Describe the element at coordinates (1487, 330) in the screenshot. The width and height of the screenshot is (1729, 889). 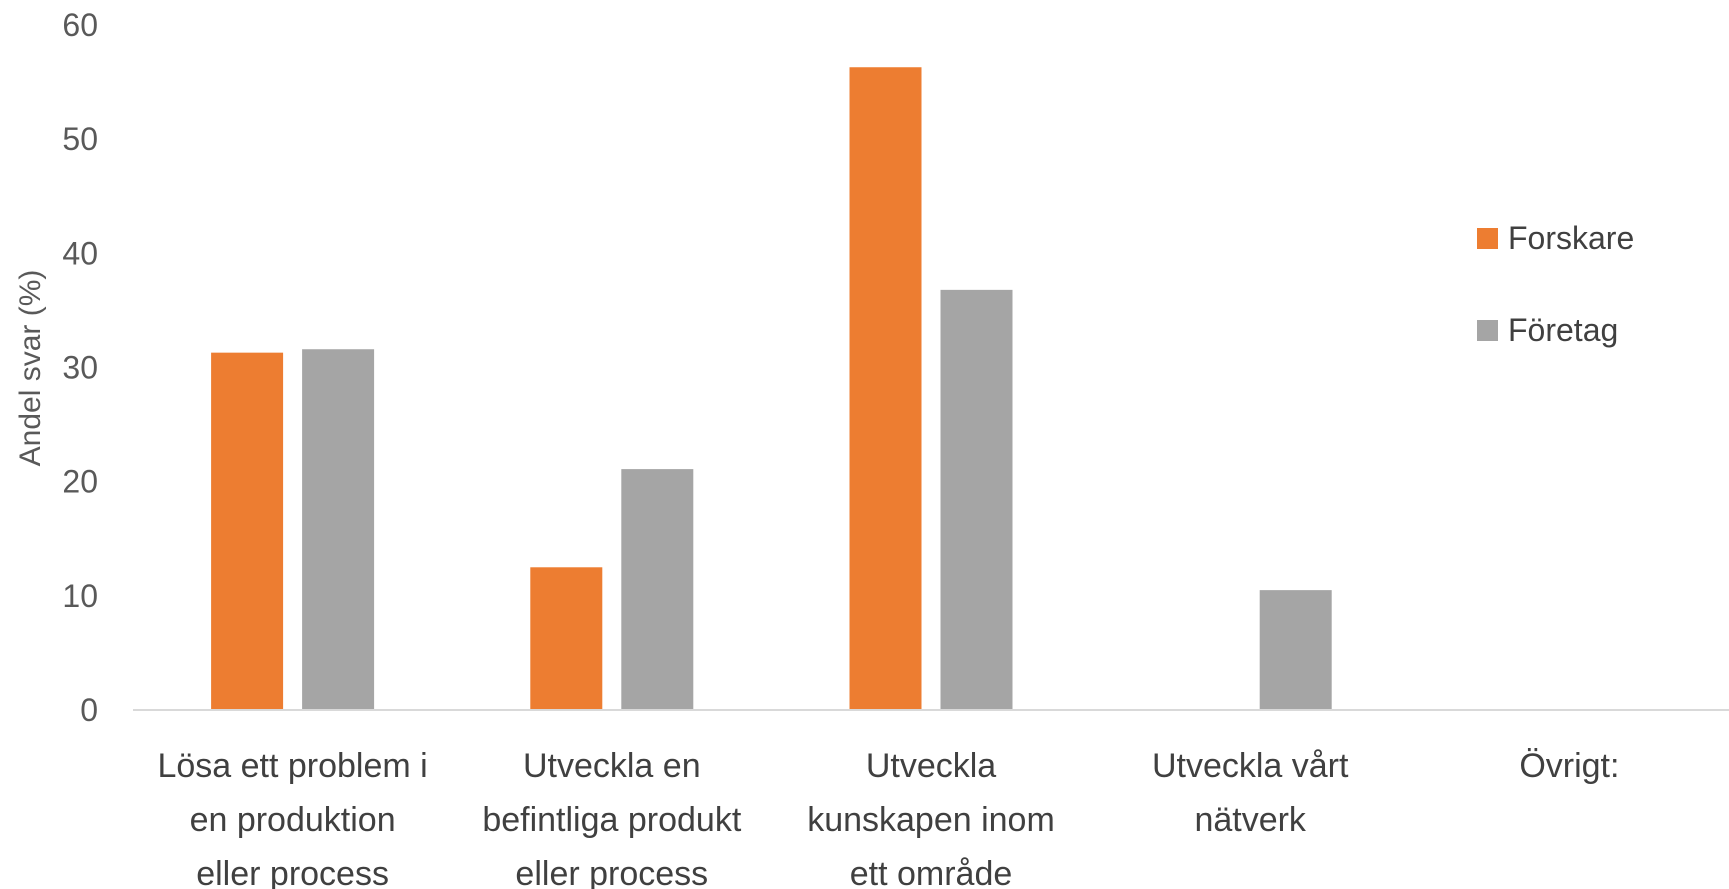
I see `legend-swatch-företag` at that location.